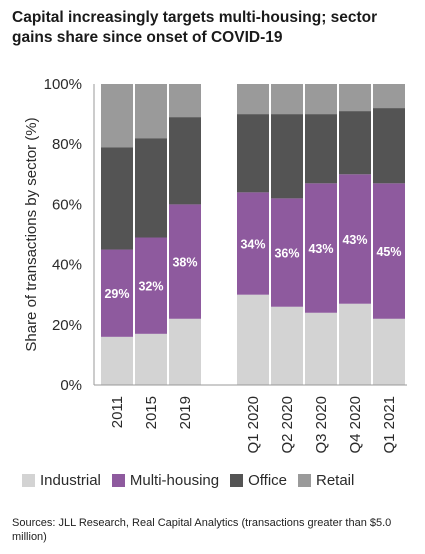 This screenshot has height=554, width=425. I want to click on bar-office-q3-2020, so click(321, 149).